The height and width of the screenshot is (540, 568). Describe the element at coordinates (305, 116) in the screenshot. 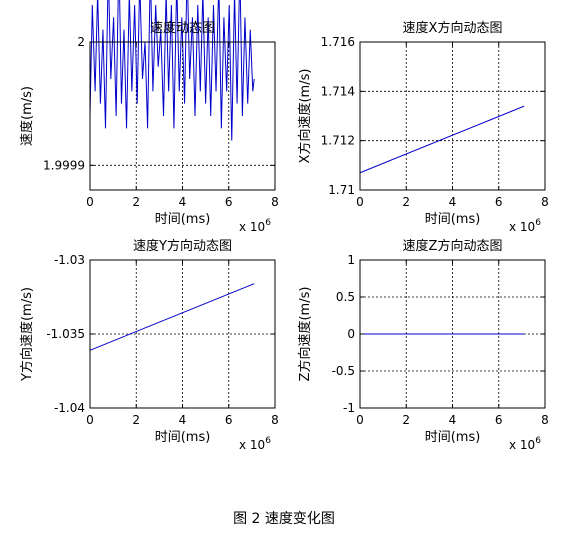

I see `y-axis-label: X方向速度(m/s)` at that location.